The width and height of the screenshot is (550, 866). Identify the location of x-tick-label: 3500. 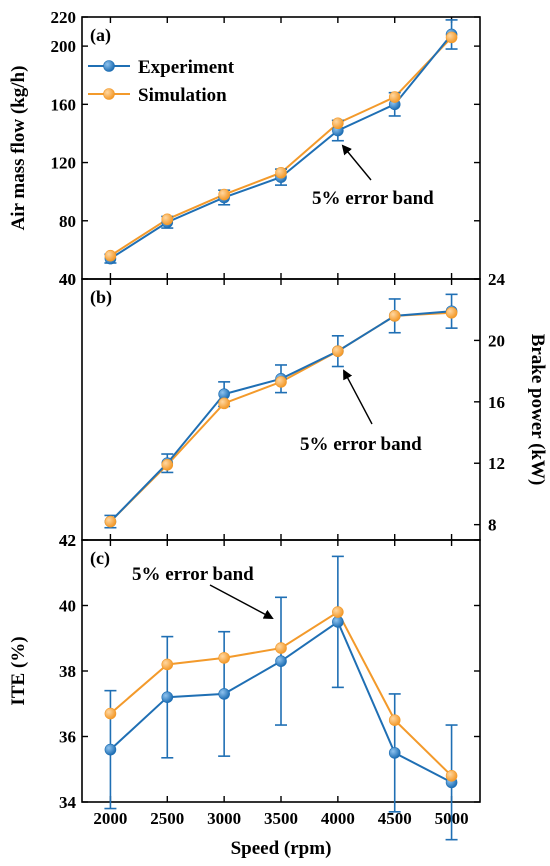
(281, 818).